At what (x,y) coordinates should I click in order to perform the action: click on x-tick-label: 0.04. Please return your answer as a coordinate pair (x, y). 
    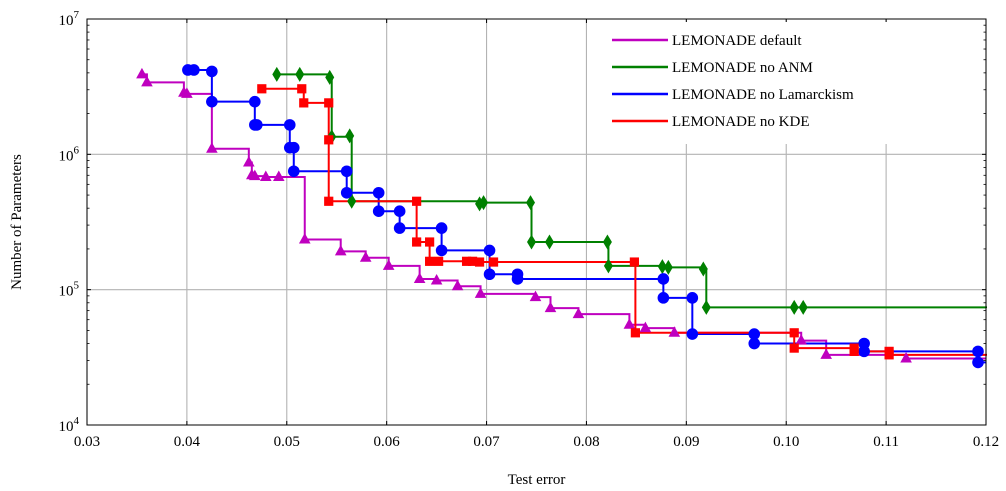
    Looking at the image, I should click on (187, 442).